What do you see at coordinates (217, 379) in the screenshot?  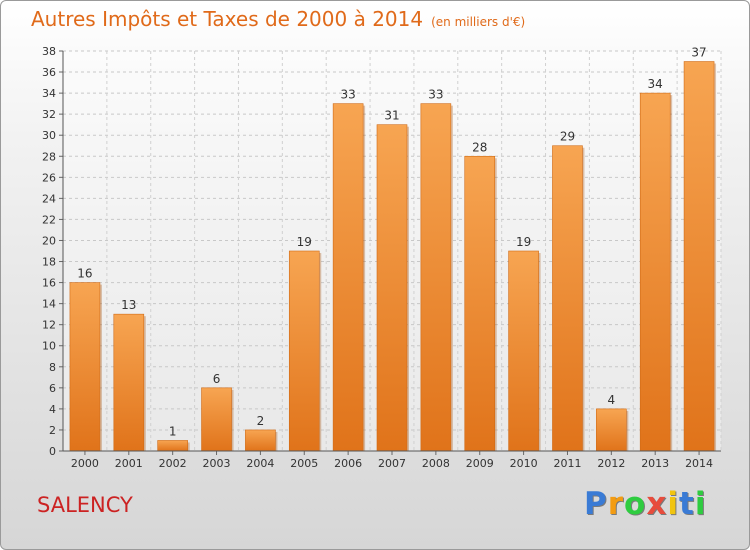 I see `data-label: 6` at bounding box center [217, 379].